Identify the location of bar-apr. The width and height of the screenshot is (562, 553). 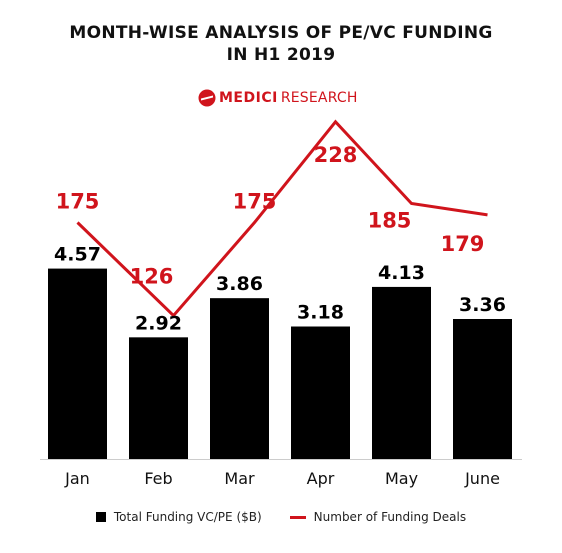
(320, 392).